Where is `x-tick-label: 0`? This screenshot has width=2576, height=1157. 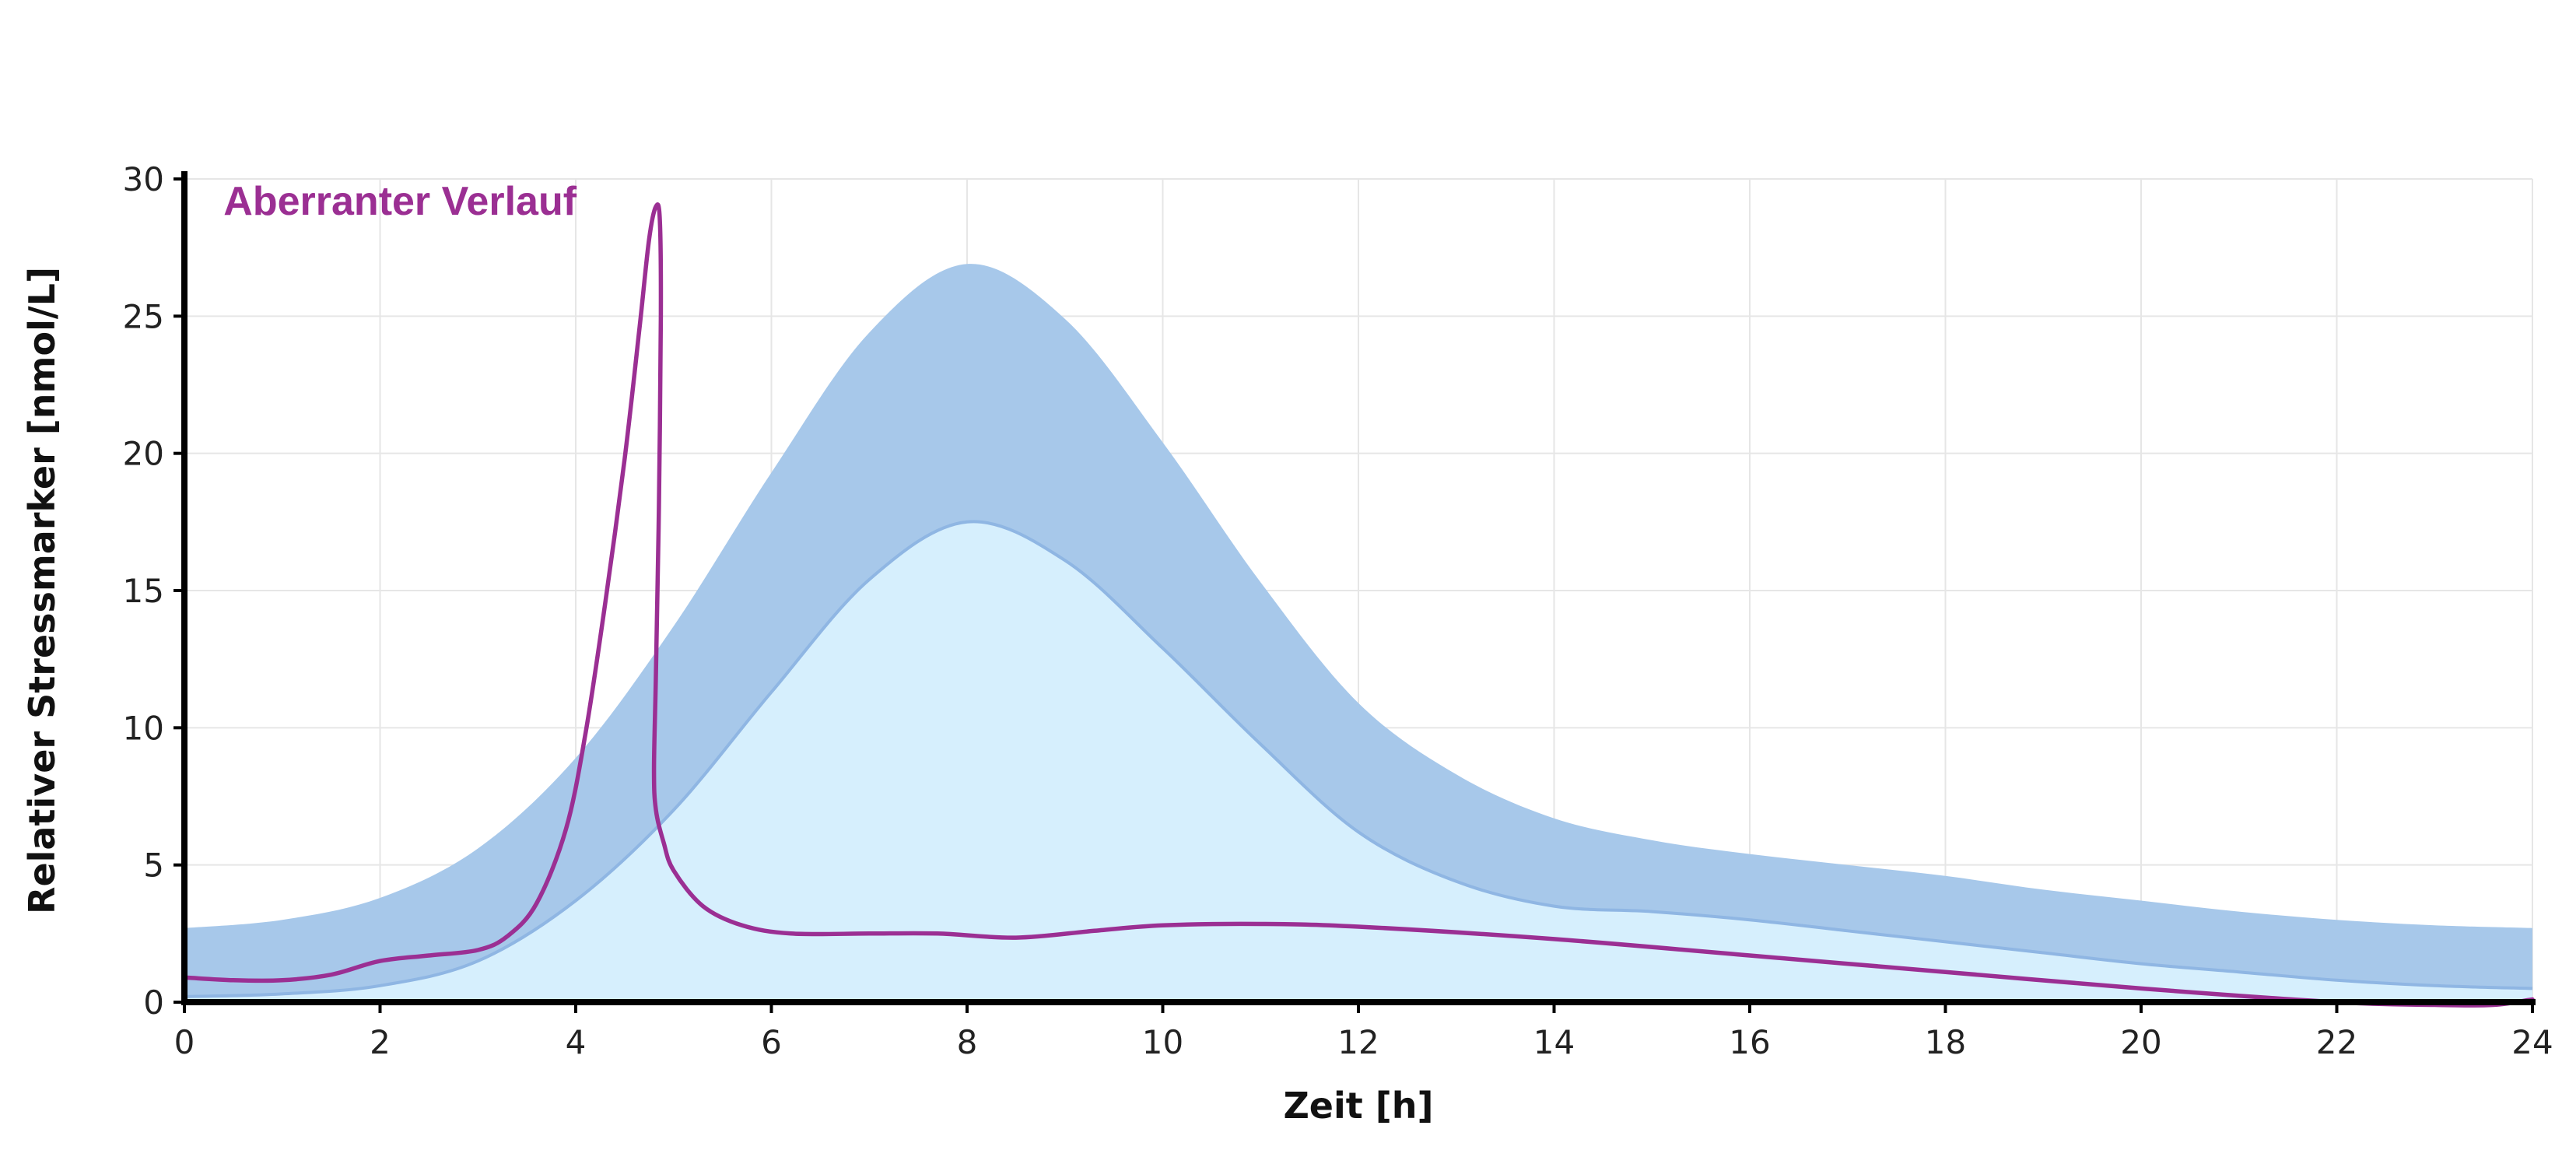 x-tick-label: 0 is located at coordinates (184, 1042).